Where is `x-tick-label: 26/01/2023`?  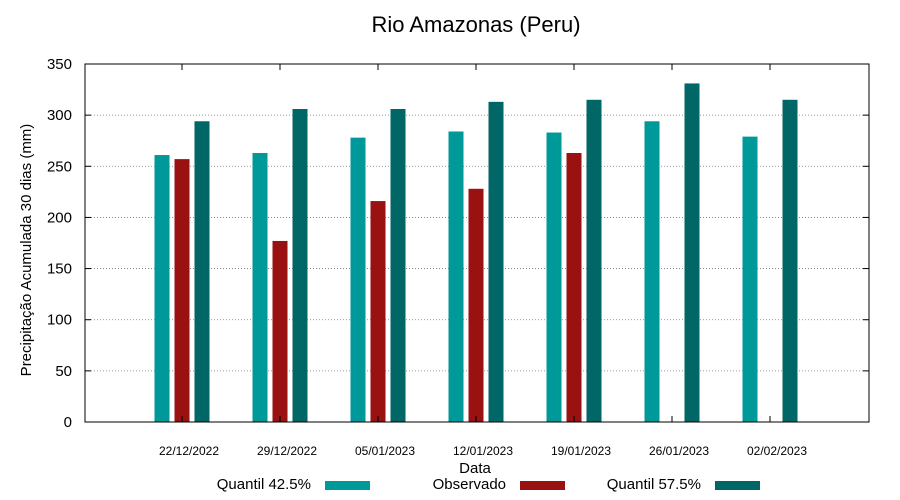
x-tick-label: 26/01/2023 is located at coordinates (679, 451).